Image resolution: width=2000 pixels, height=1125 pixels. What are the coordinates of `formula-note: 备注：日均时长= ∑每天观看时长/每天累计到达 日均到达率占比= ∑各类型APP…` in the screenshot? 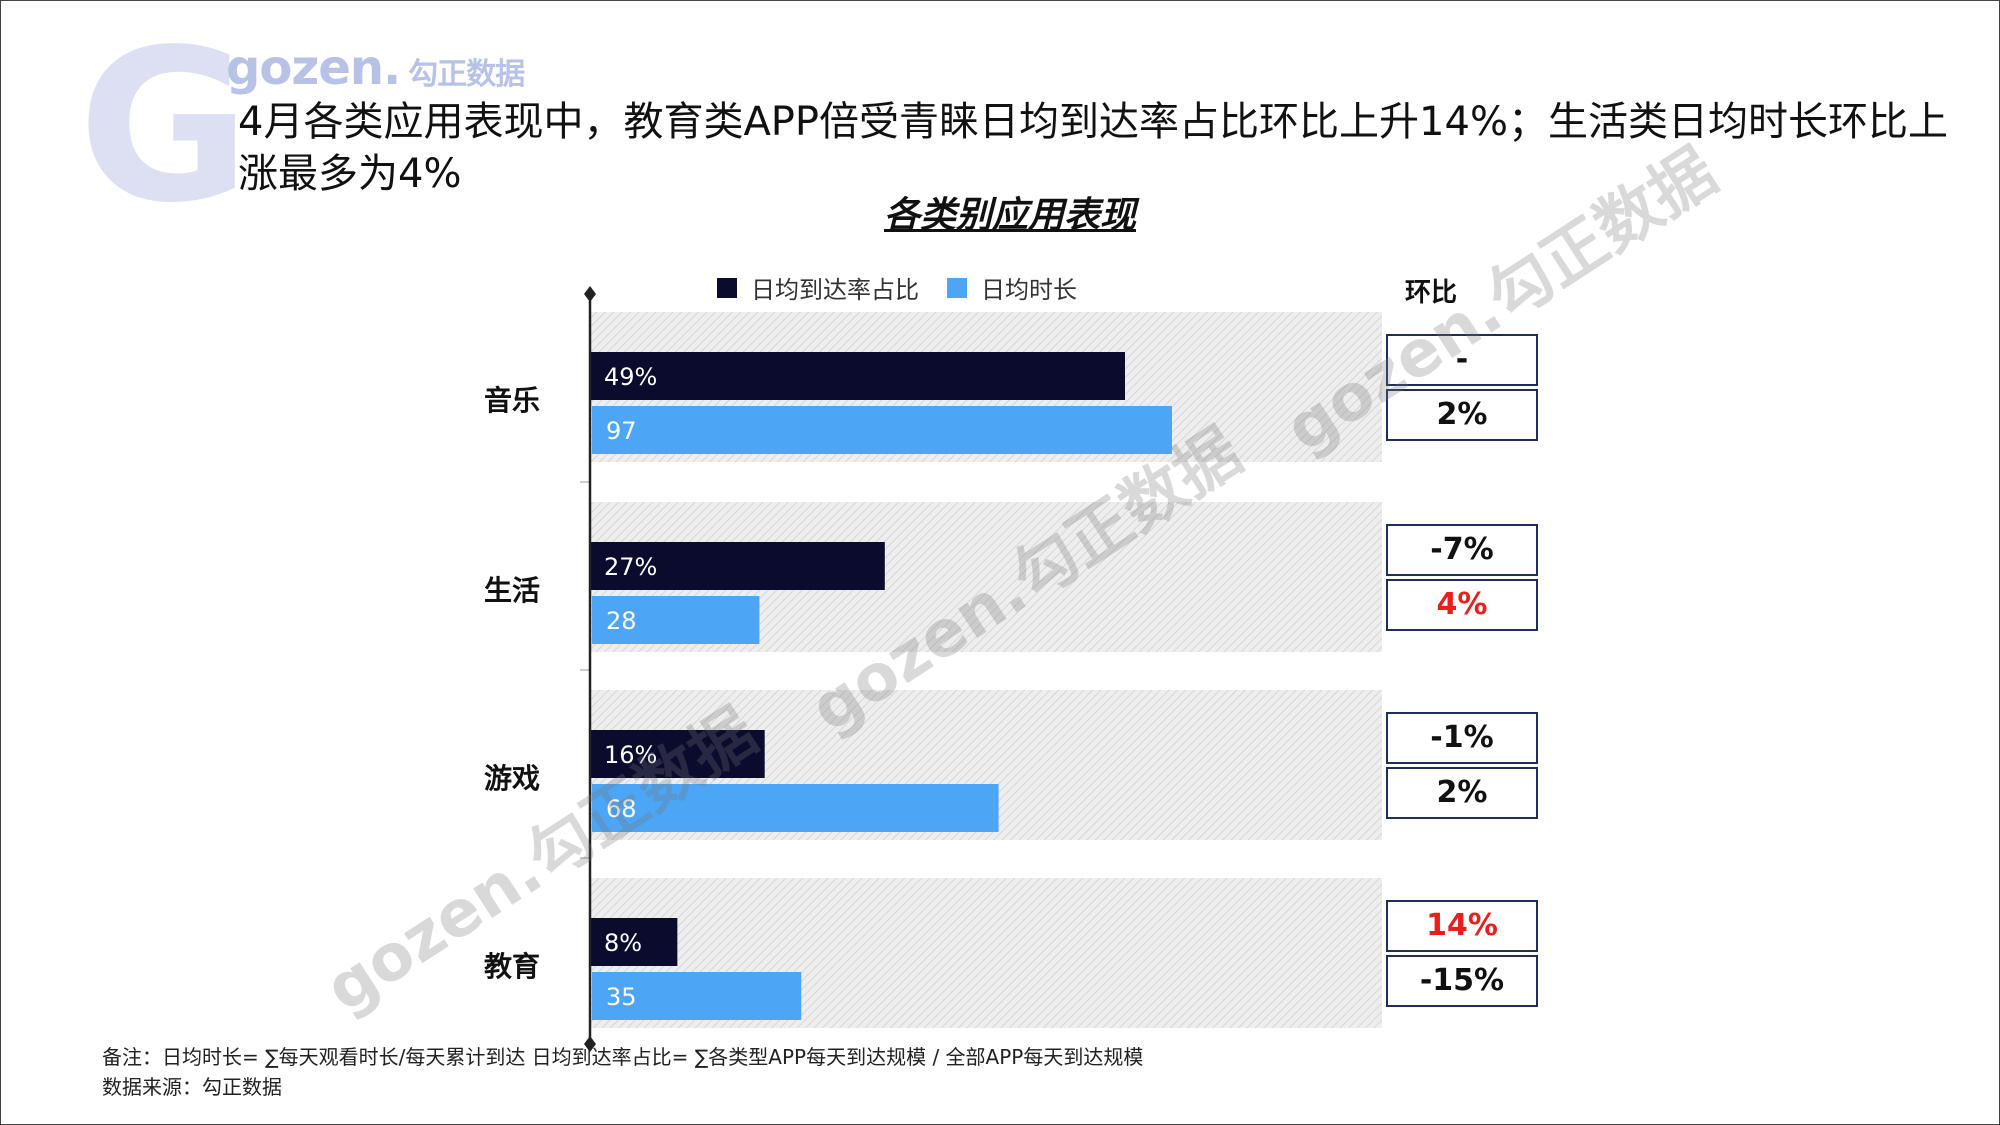 It's located at (623, 1057).